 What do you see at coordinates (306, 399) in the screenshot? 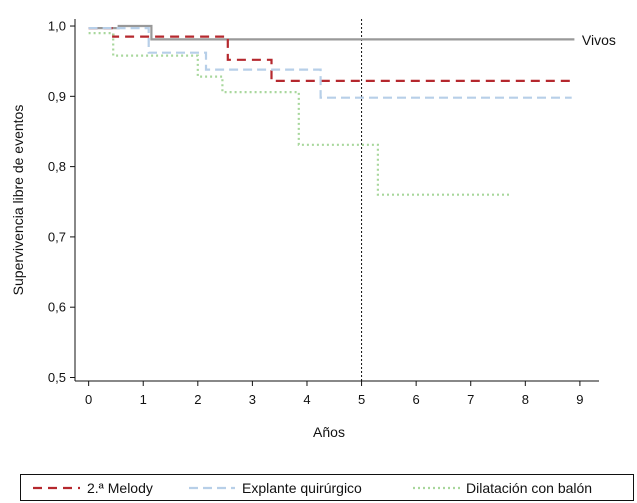
I see `x-tick-label-4: 4` at bounding box center [306, 399].